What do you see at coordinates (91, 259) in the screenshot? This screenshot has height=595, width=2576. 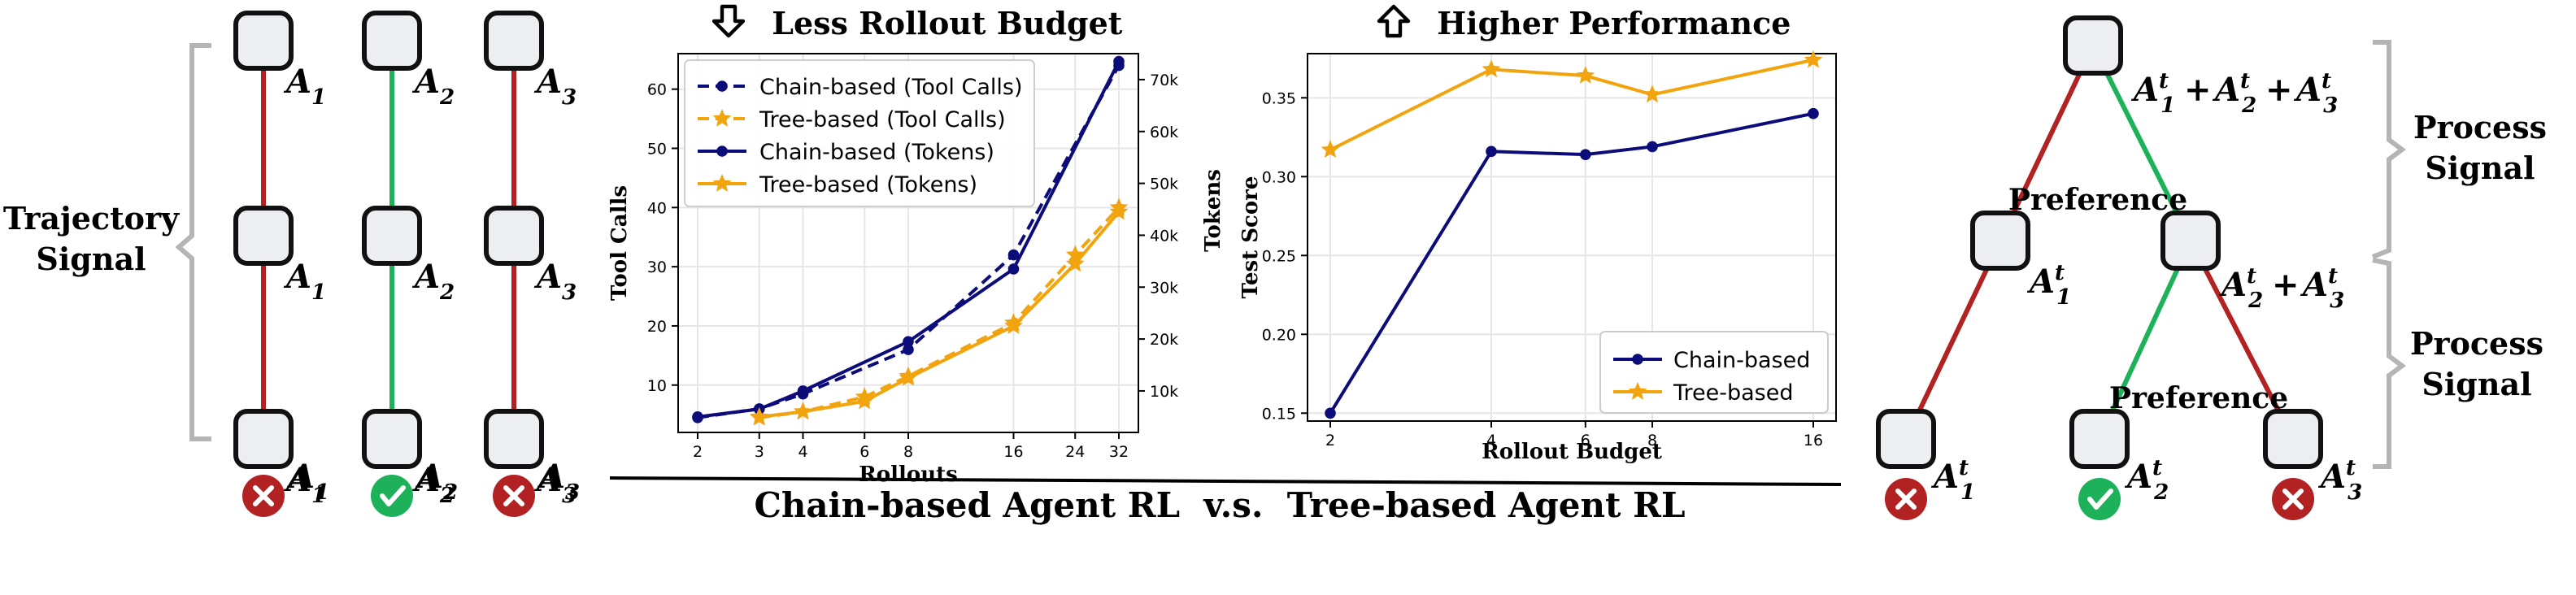 I see `trajectory-signal-label-2: Signal` at bounding box center [91, 259].